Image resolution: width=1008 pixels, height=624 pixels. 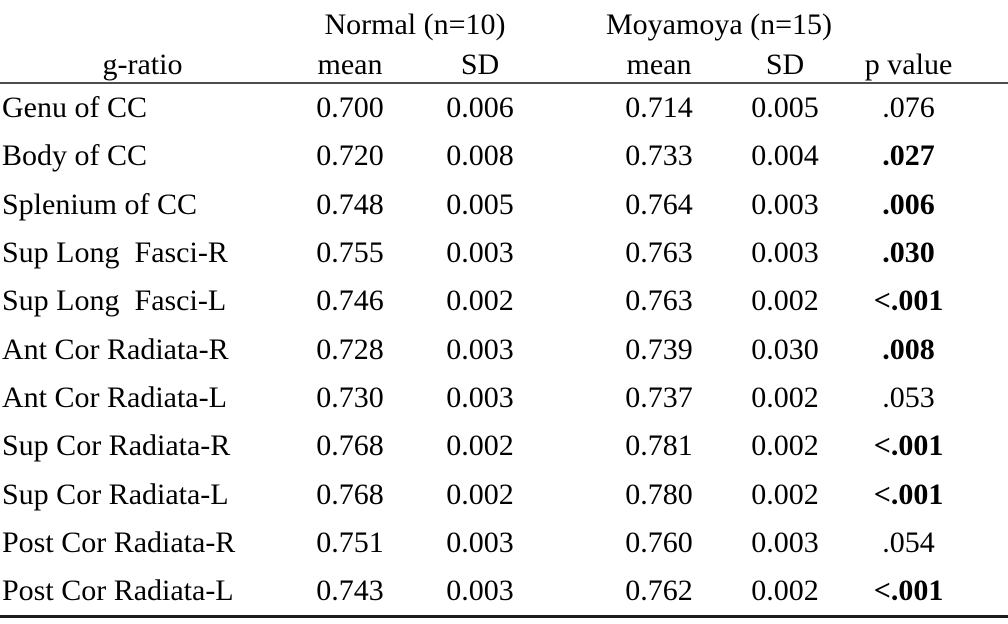 I want to click on normal-sd-cell: 0.008, so click(x=480, y=156).